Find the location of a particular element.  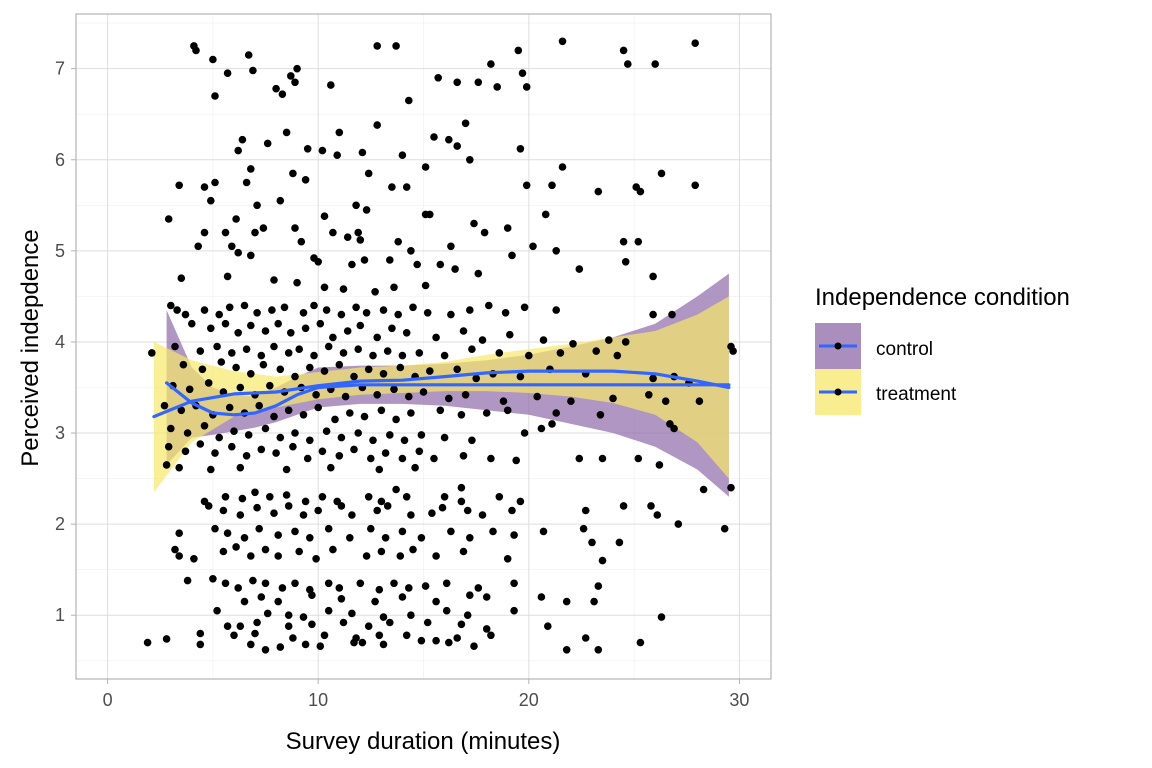

y-tick-label: 2 is located at coordinates (60, 524).